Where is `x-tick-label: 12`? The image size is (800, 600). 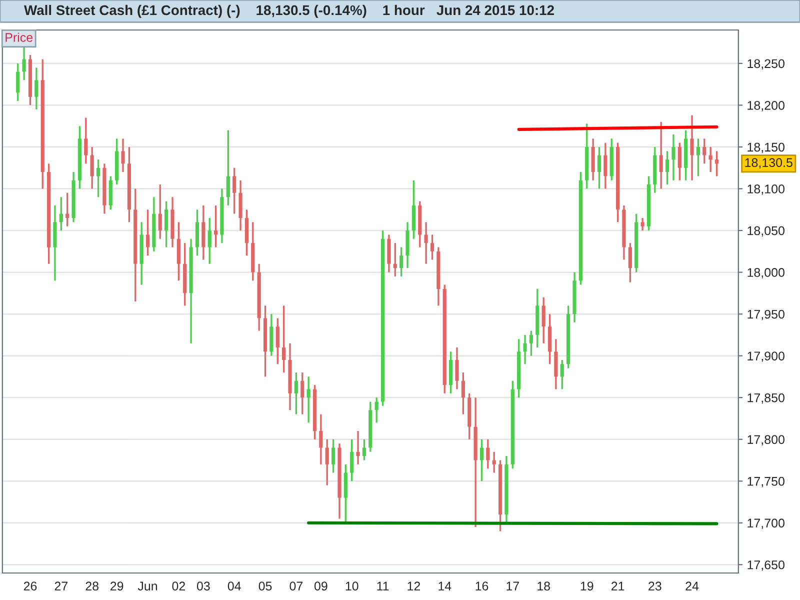
x-tick-label: 12 is located at coordinates (414, 586).